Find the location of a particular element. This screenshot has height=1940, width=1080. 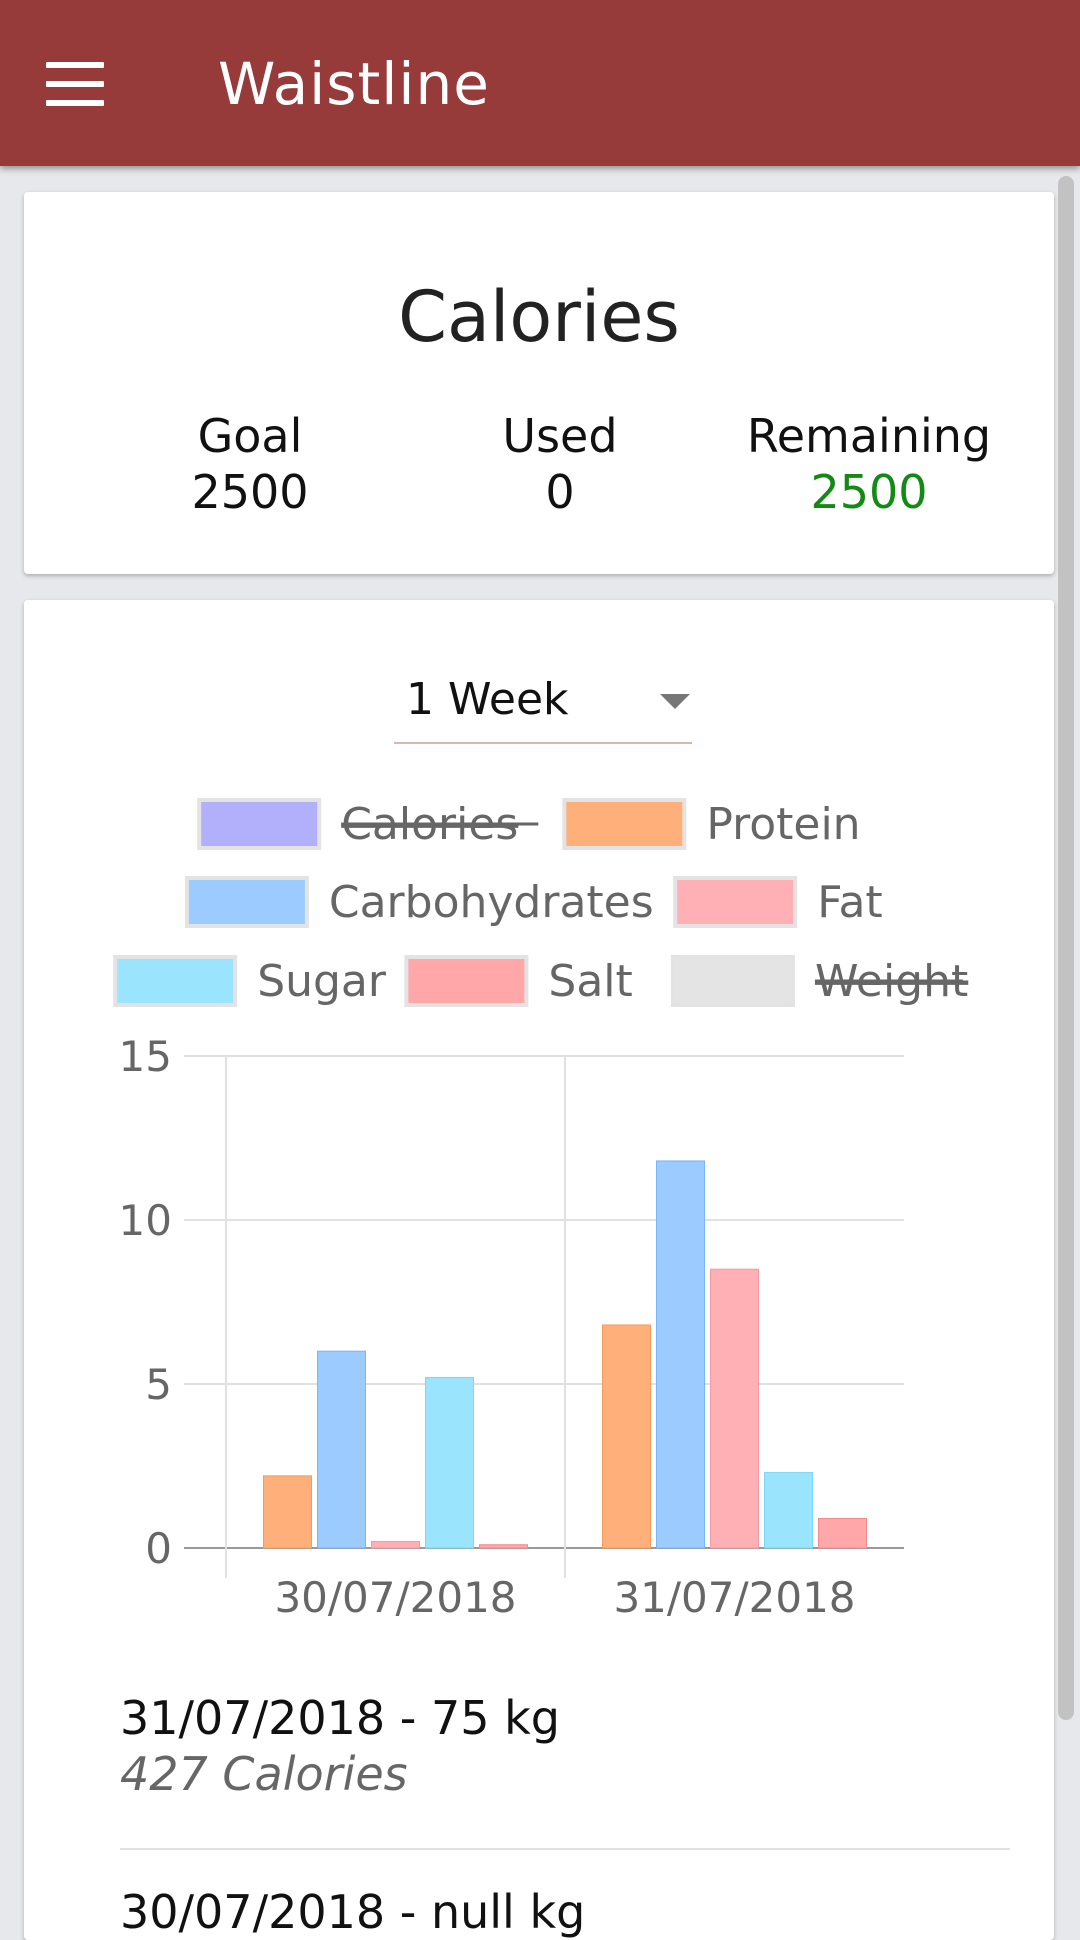

y-tick-label-10: 10 is located at coordinates (145, 1220).